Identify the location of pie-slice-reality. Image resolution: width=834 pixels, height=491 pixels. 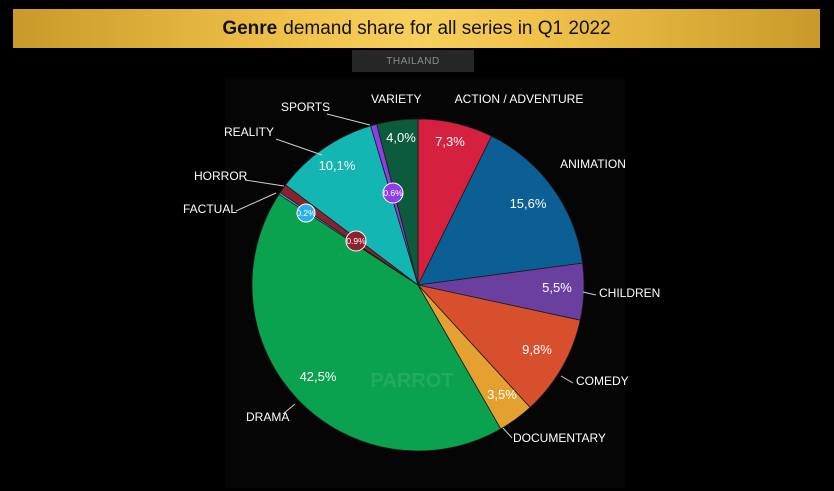
(352, 206).